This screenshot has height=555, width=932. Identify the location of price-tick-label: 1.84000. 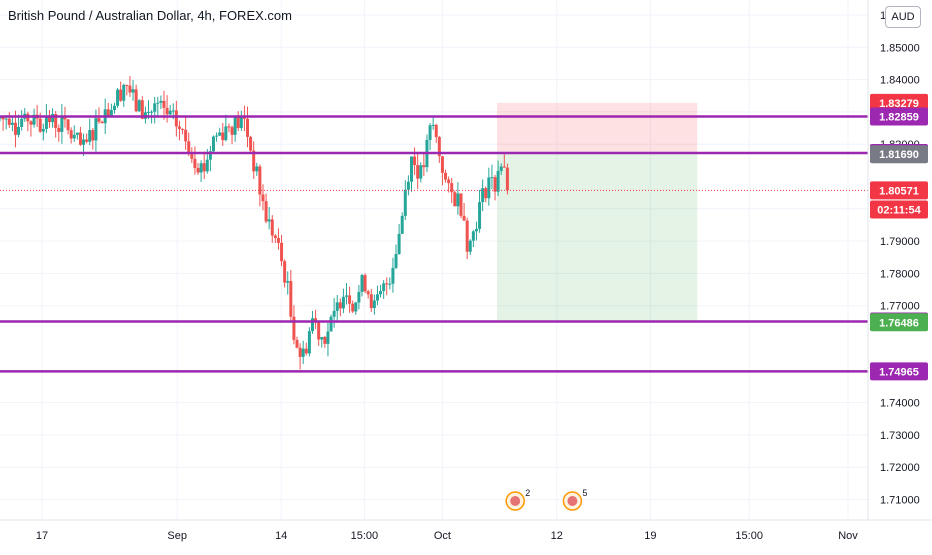
(900, 81).